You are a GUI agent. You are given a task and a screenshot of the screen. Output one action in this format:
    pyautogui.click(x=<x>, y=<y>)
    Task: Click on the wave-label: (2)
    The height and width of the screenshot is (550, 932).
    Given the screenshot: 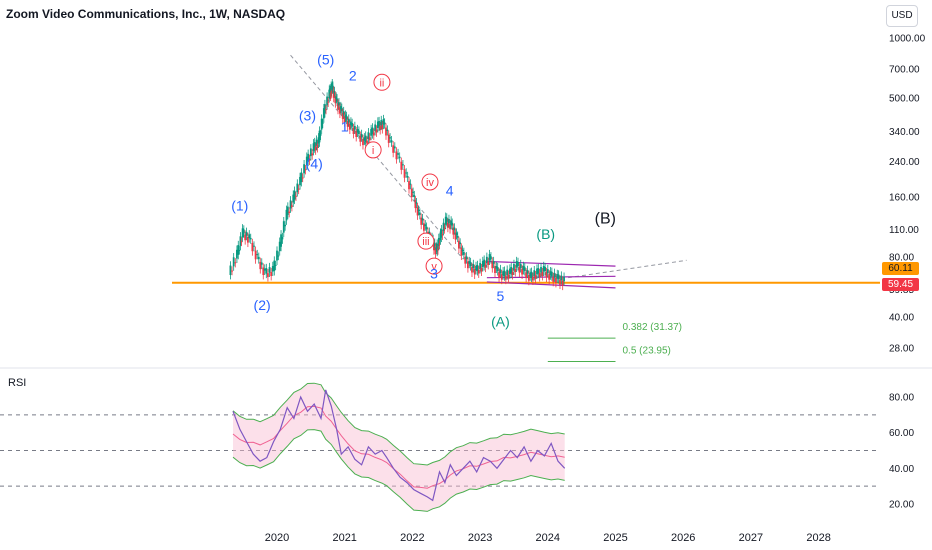 What is the action you would take?
    pyautogui.click(x=262, y=305)
    